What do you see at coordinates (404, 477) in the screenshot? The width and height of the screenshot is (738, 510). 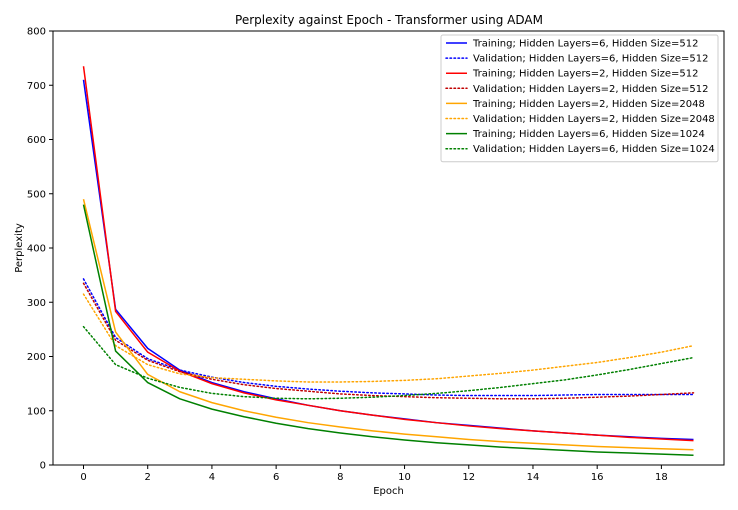 I see `x-tick-label: 10` at bounding box center [404, 477].